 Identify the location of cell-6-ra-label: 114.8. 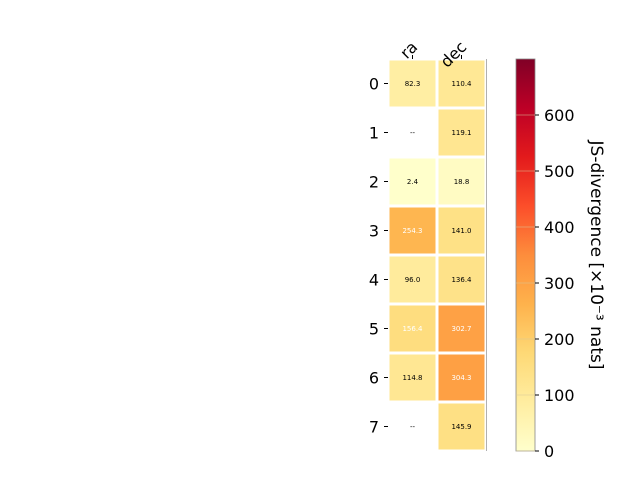
(412, 378).